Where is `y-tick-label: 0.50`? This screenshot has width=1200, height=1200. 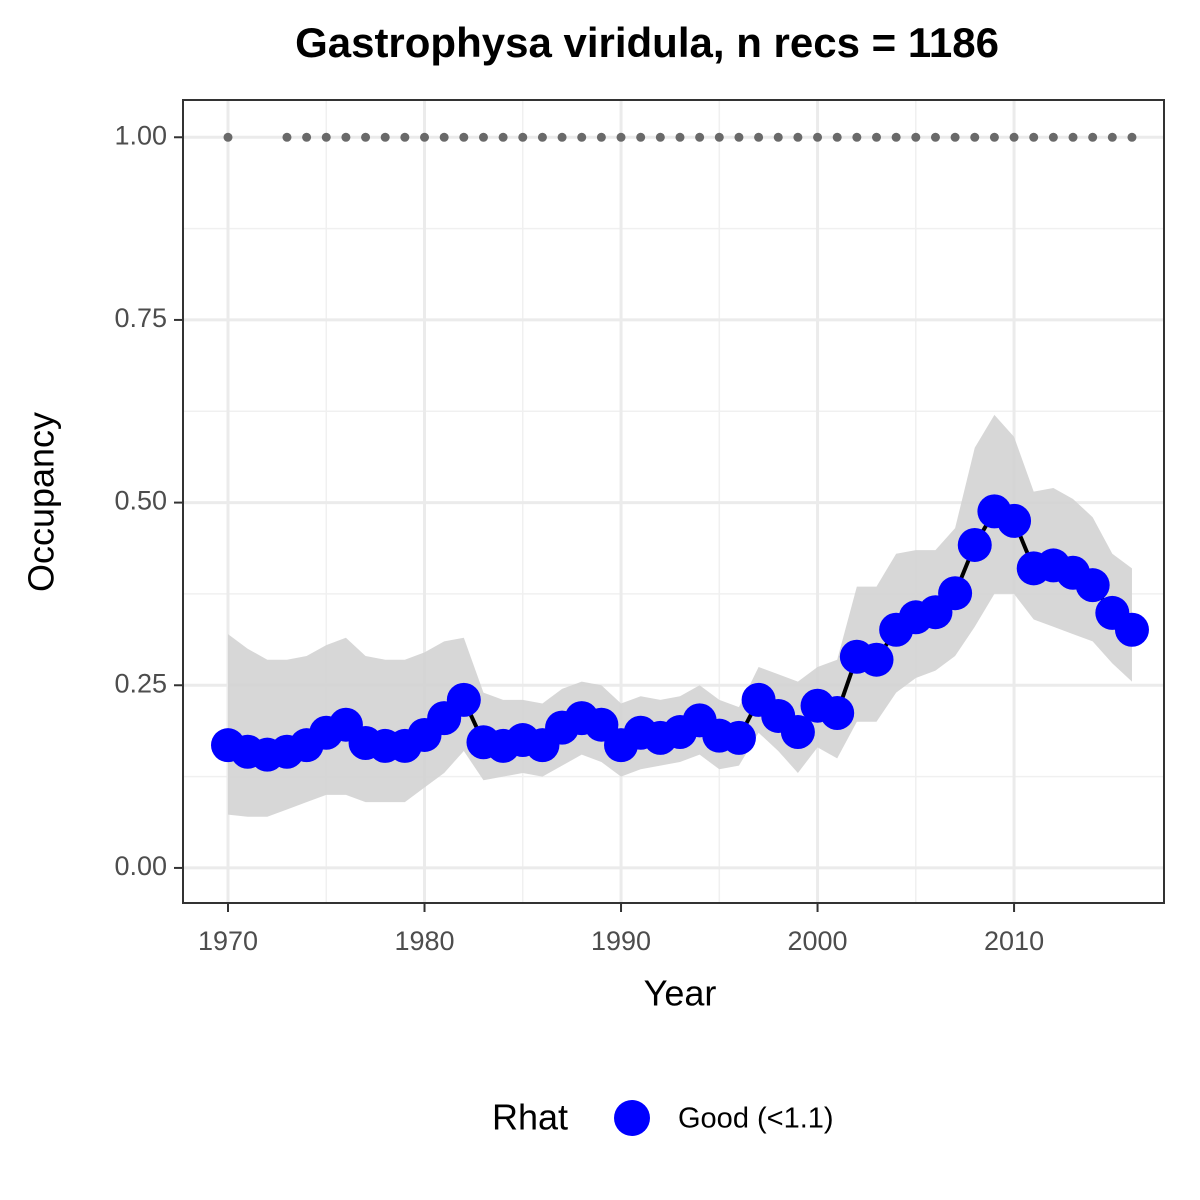 y-tick-label: 0.50 is located at coordinates (140, 501).